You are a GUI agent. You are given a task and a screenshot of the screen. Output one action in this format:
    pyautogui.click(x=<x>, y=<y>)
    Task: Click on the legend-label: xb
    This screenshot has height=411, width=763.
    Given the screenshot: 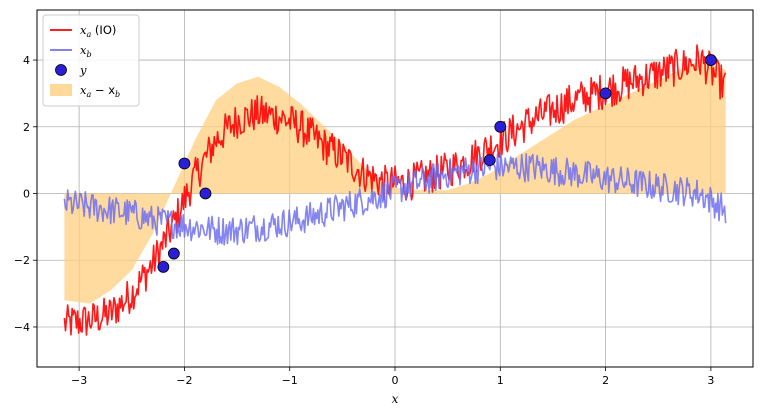 What is the action you would take?
    pyautogui.click(x=86, y=51)
    